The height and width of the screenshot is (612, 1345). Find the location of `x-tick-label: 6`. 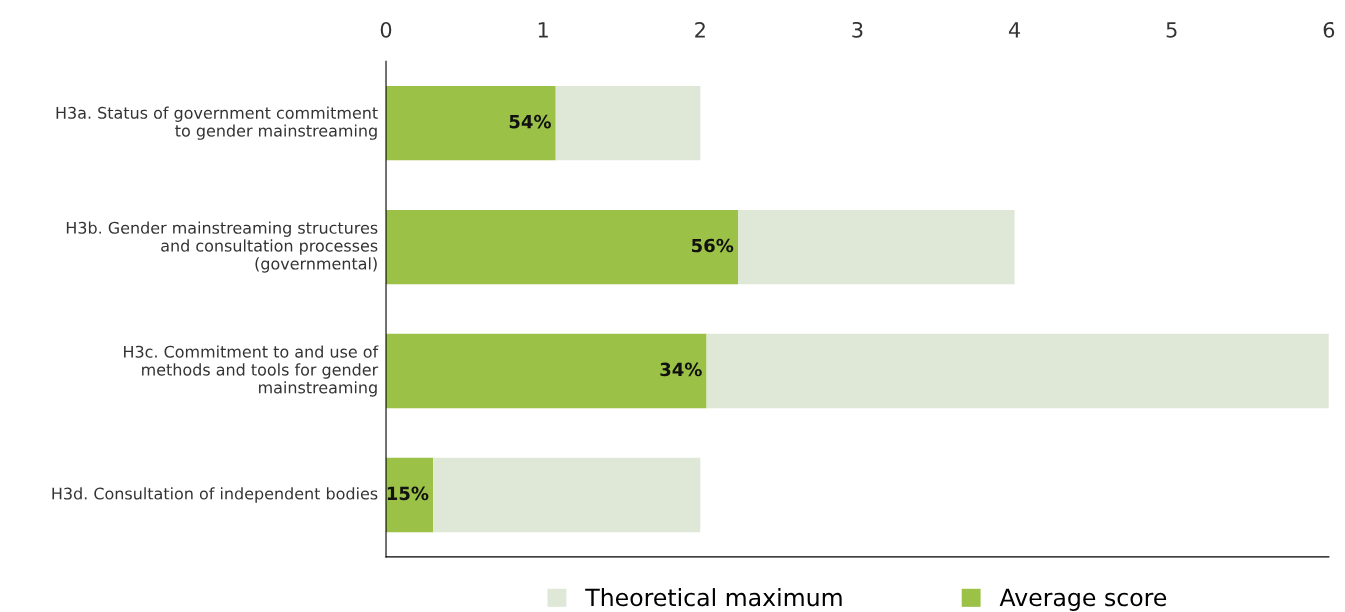

x-tick-label: 6 is located at coordinates (1329, 29).